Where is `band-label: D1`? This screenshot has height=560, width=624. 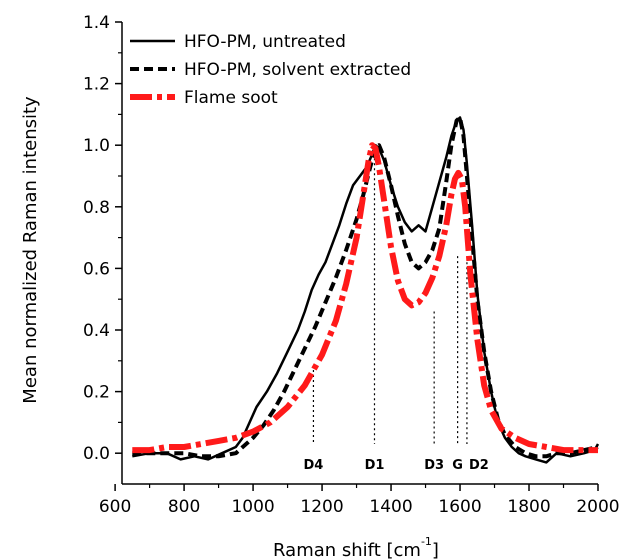
band-label: D1 is located at coordinates (375, 465).